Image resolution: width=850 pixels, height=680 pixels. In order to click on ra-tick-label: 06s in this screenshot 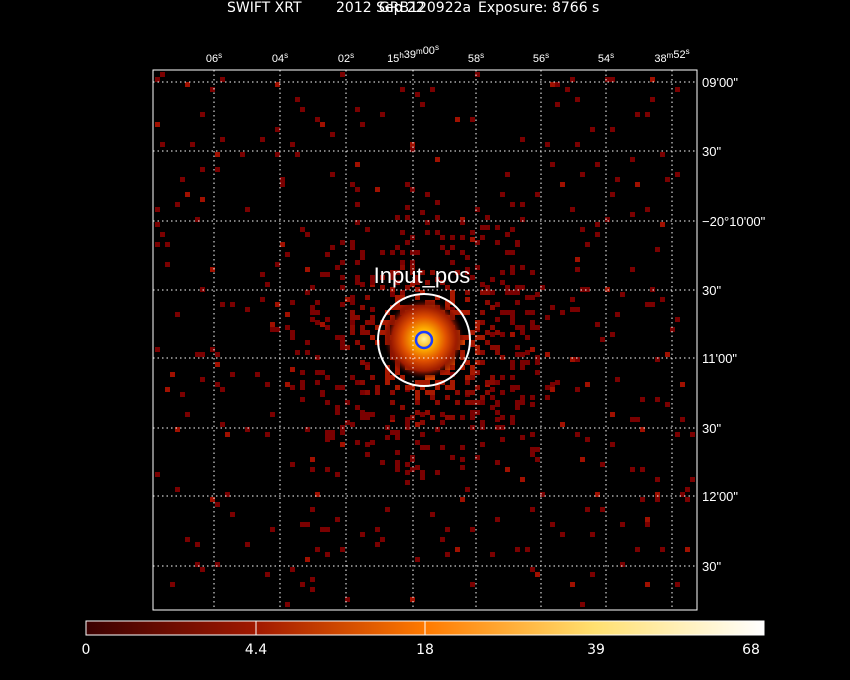, I will do `click(214, 58)`.